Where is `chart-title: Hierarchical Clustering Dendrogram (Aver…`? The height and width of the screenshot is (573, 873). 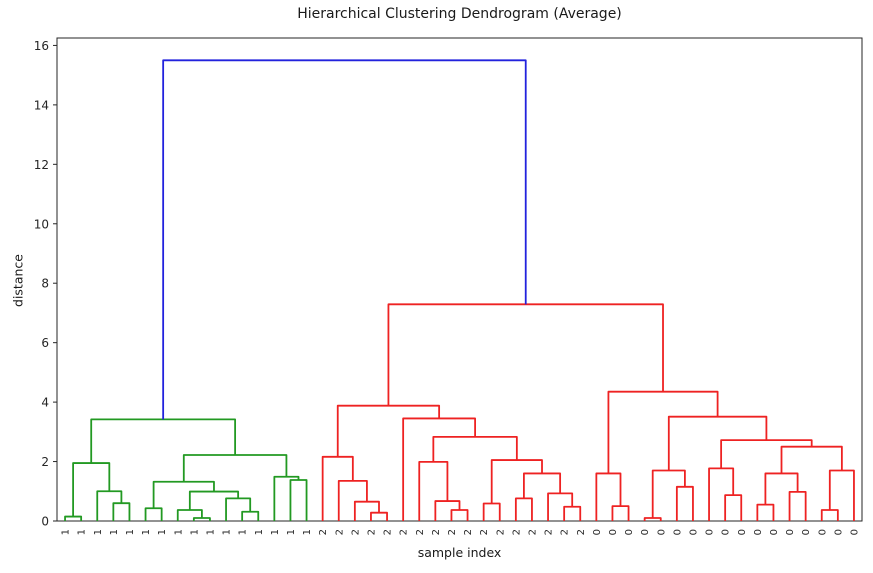 chart-title: Hierarchical Clustering Dendrogram (Aver… is located at coordinates (459, 14).